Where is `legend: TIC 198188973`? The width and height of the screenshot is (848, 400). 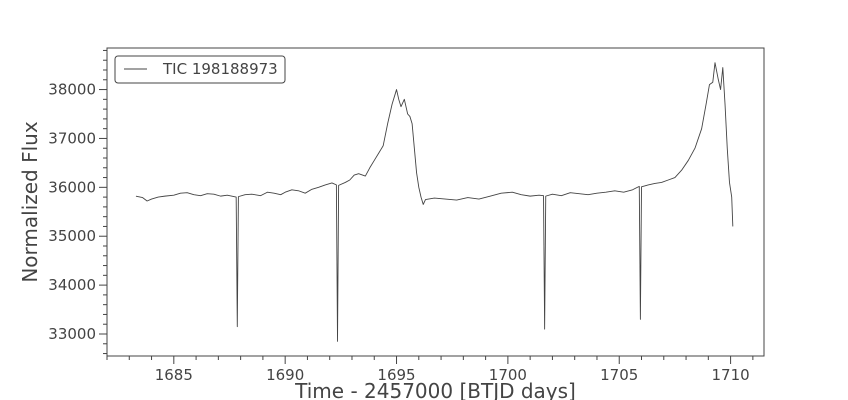 legend: TIC 198188973 is located at coordinates (200, 69).